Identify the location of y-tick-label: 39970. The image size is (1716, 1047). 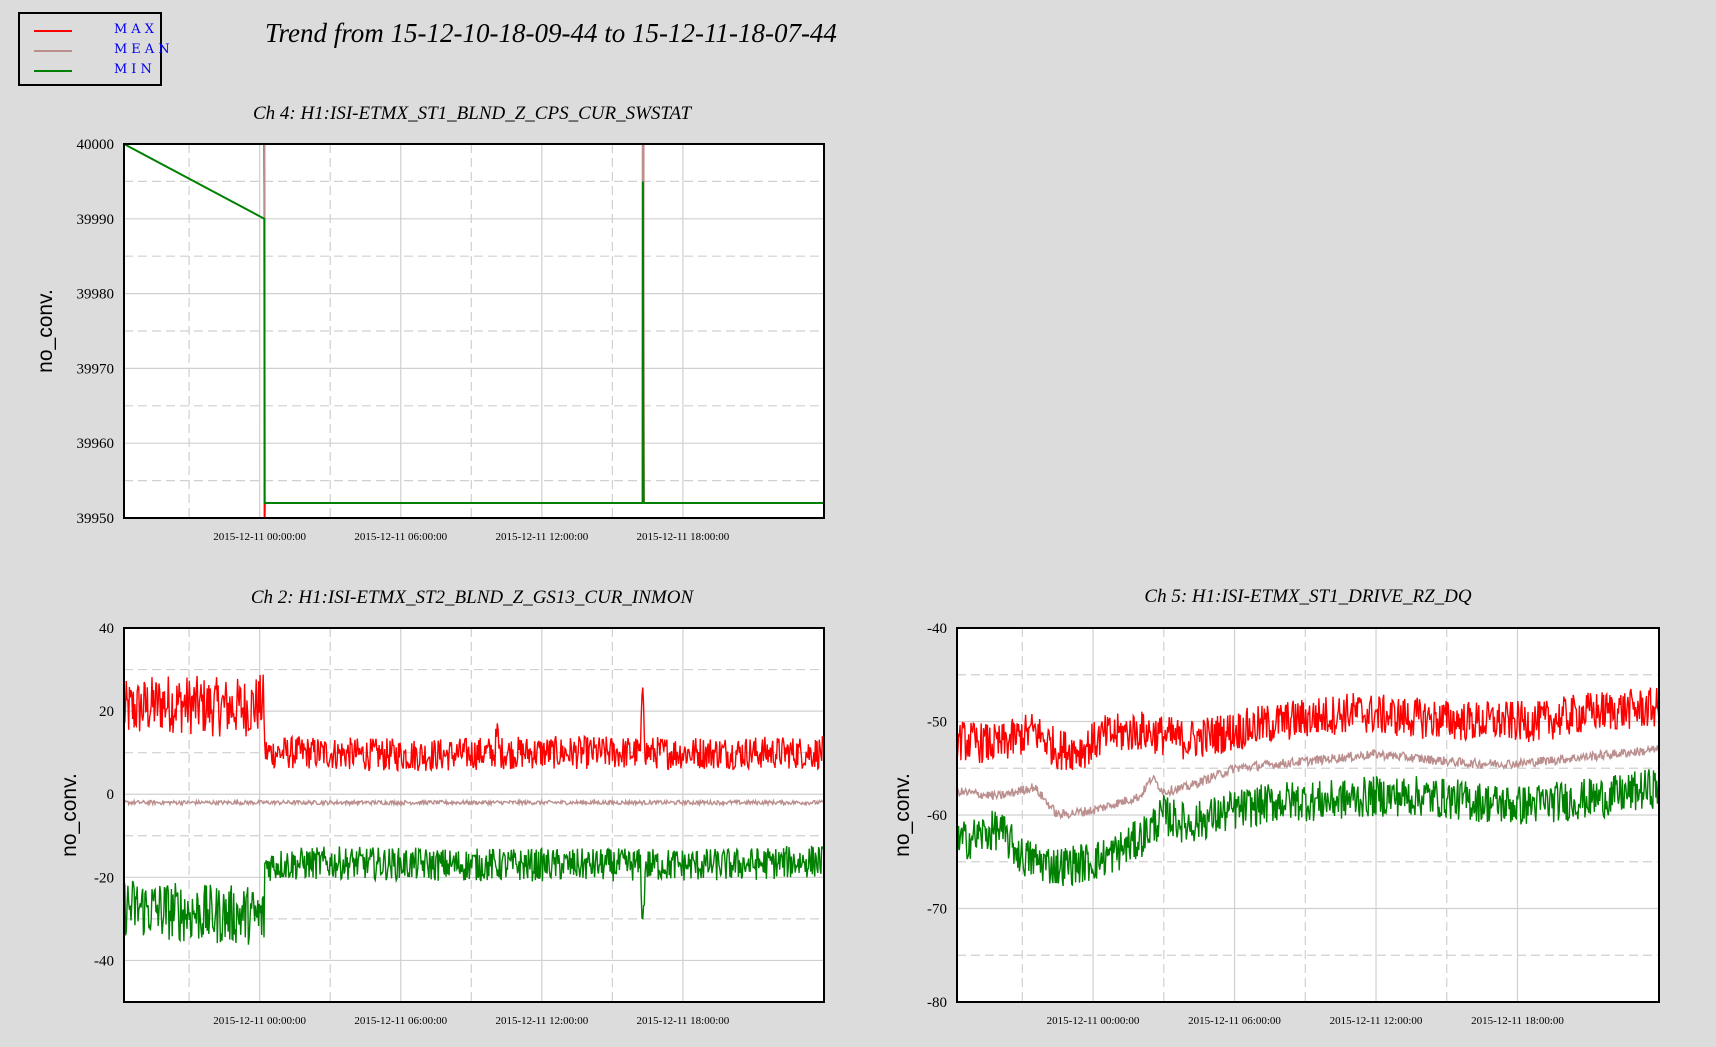
(96, 369).